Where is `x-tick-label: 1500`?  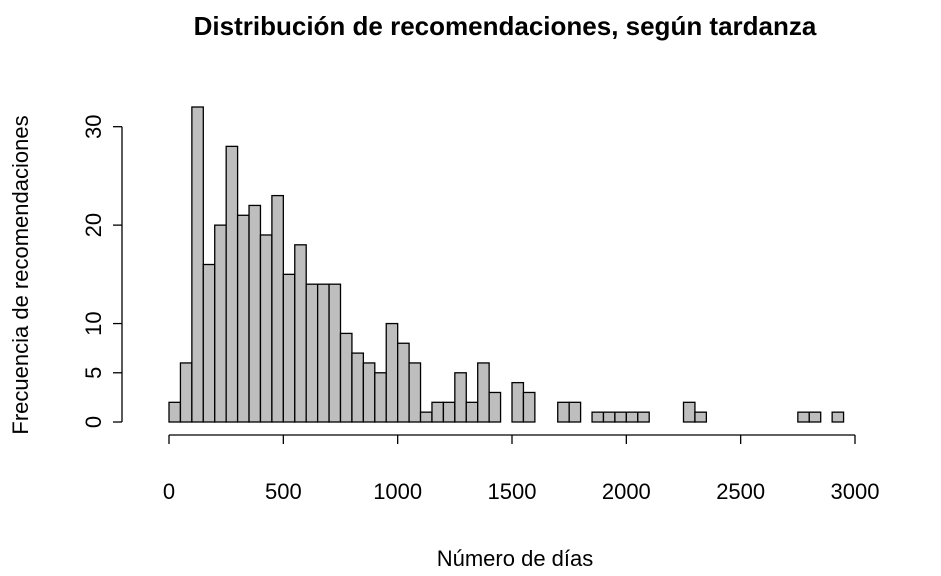 x-tick-label: 1500 is located at coordinates (512, 491).